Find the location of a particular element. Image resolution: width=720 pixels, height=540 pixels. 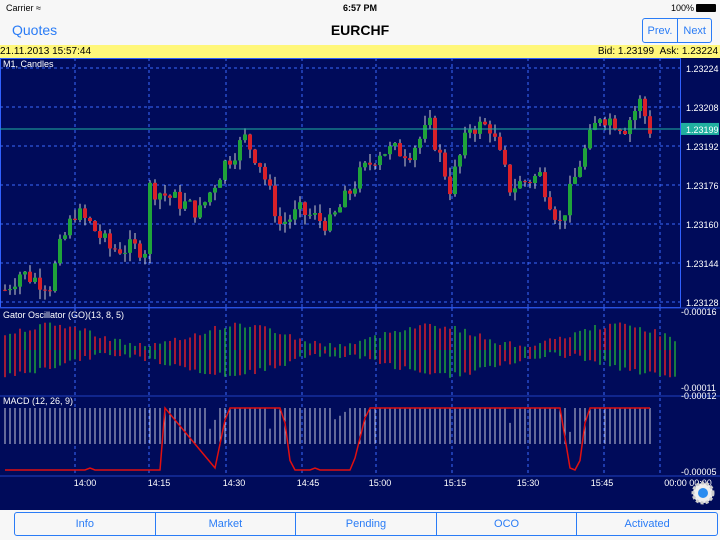

gear-icon is located at coordinates (703, 493).